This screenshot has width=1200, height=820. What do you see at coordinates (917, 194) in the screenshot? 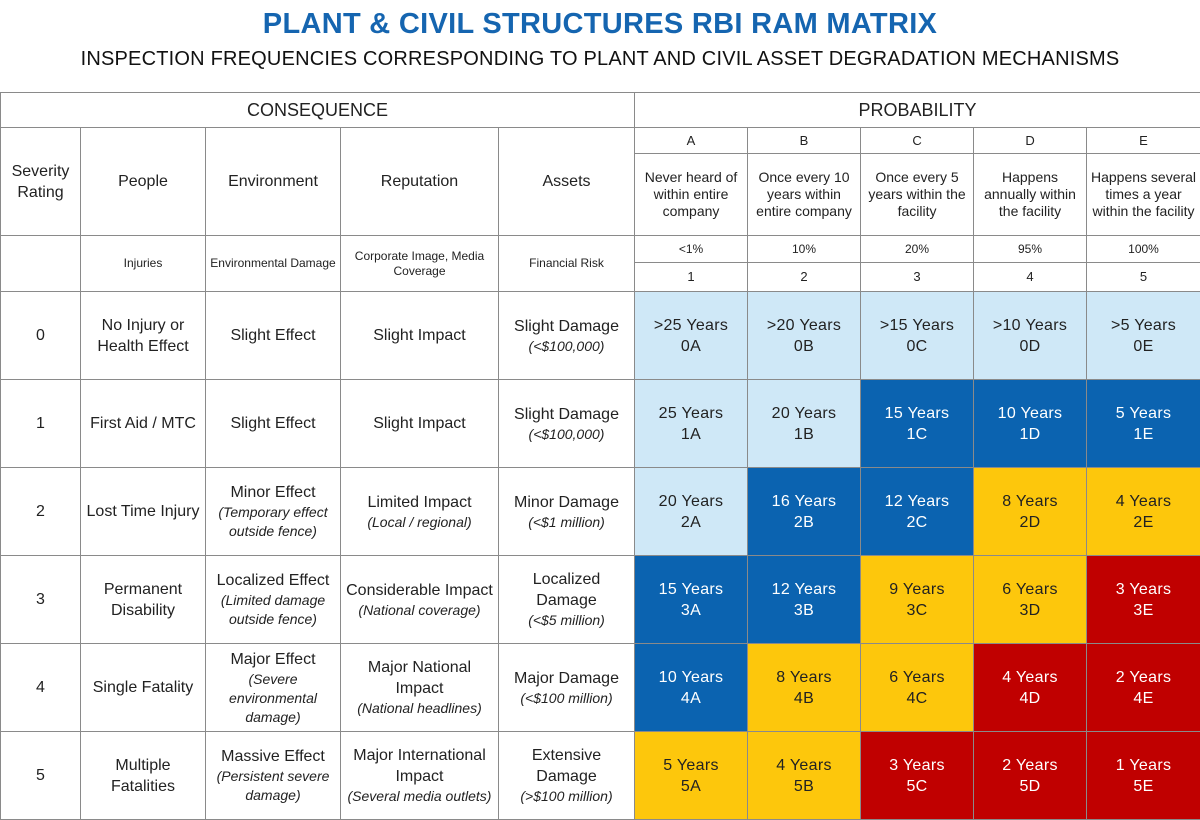
I see `probability-description: Once every 5 years within the facility` at bounding box center [917, 194].